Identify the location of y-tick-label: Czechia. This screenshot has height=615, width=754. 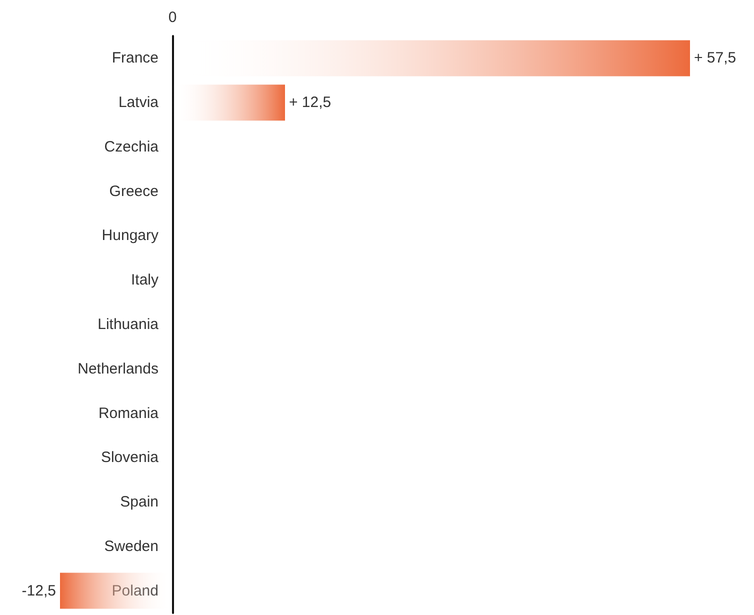
(132, 147).